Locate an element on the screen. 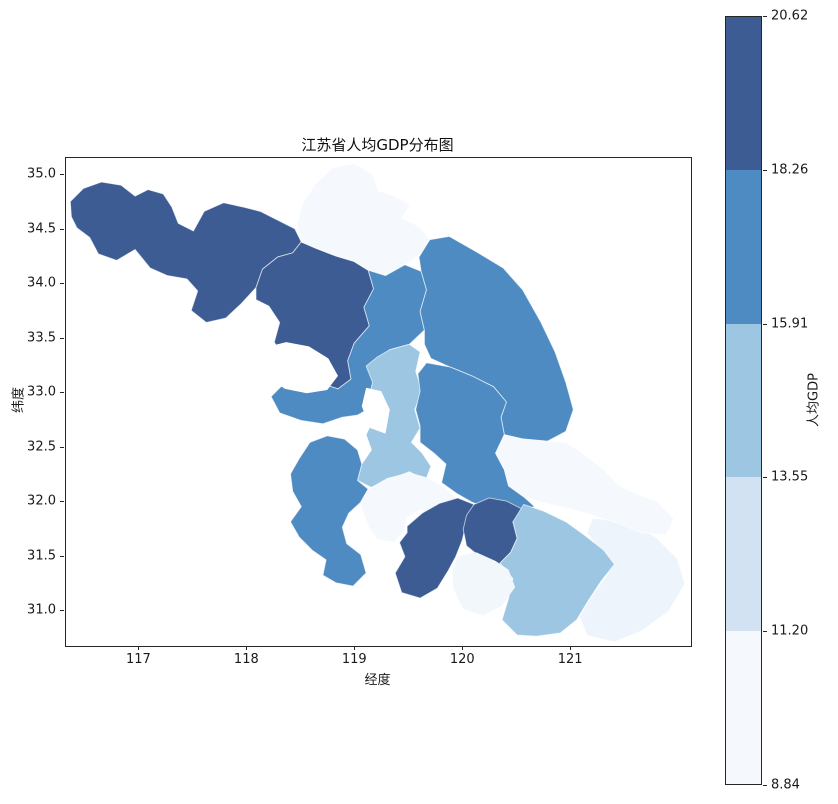  context-area-coastal-context is located at coordinates (632, 580).